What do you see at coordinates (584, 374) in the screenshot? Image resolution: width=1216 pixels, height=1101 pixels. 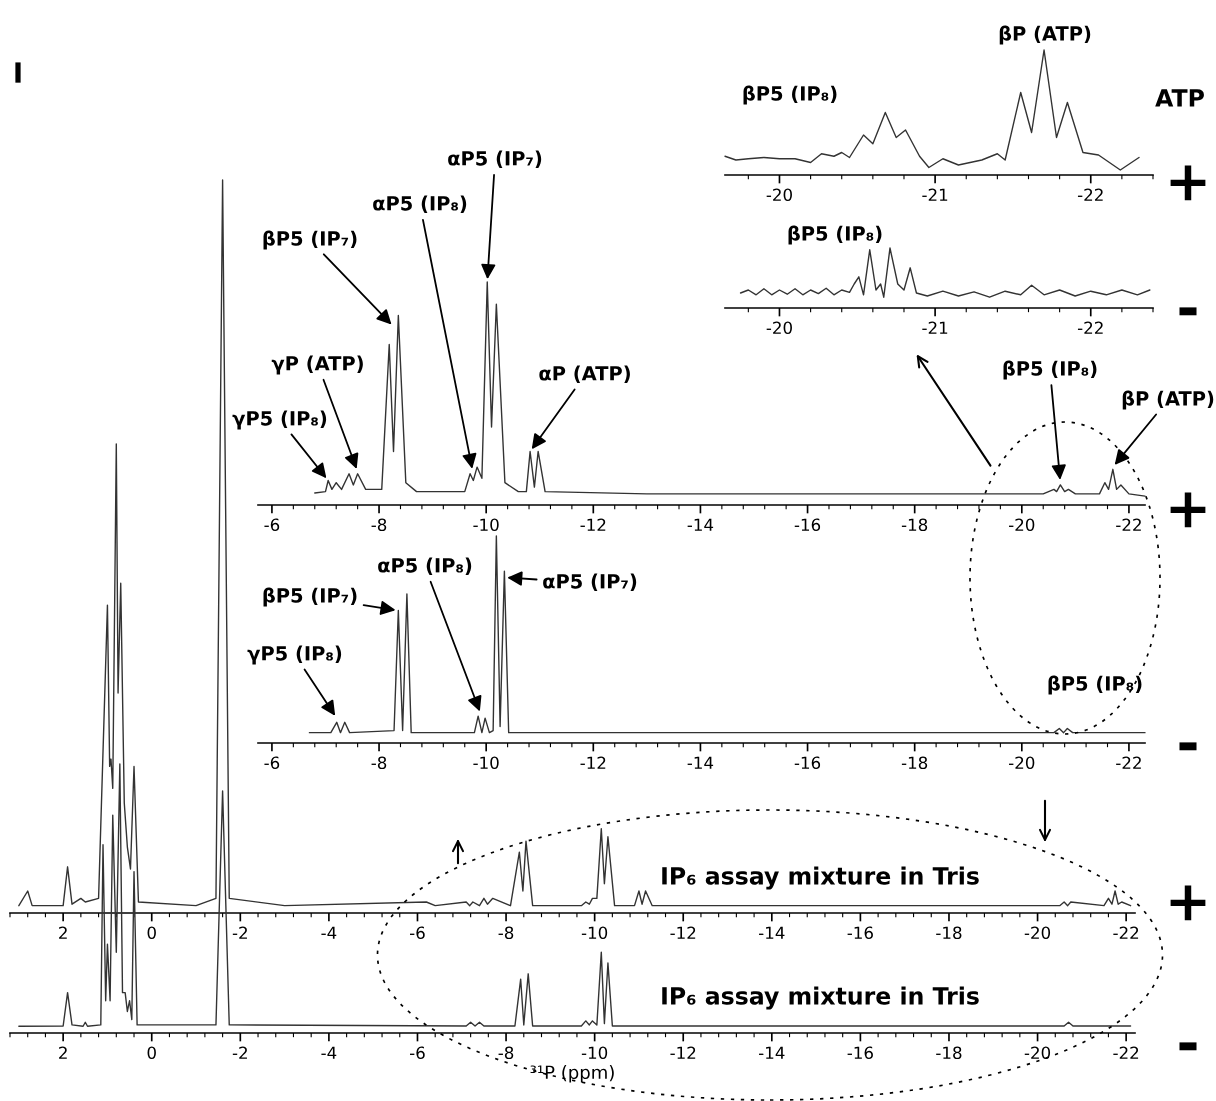 I see `annotation: αP (ATP)` at bounding box center [584, 374].